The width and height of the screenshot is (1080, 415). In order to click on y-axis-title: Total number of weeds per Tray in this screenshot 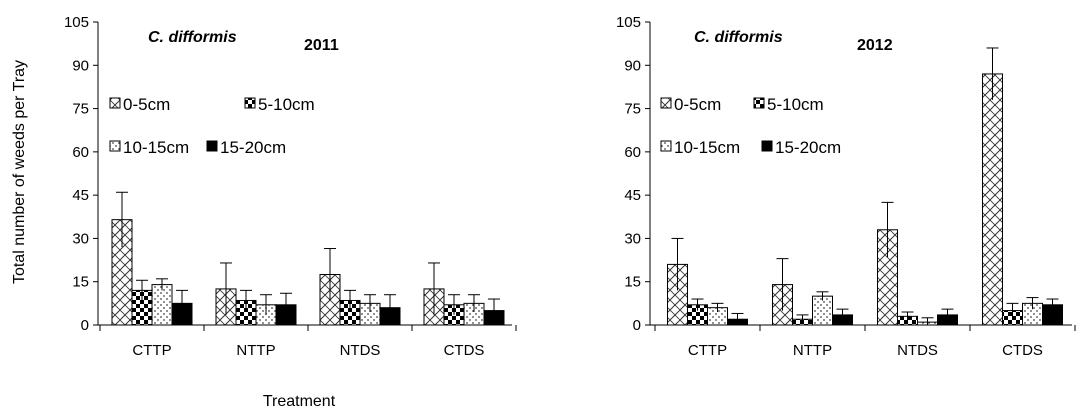, I will do `click(19, 172)`.